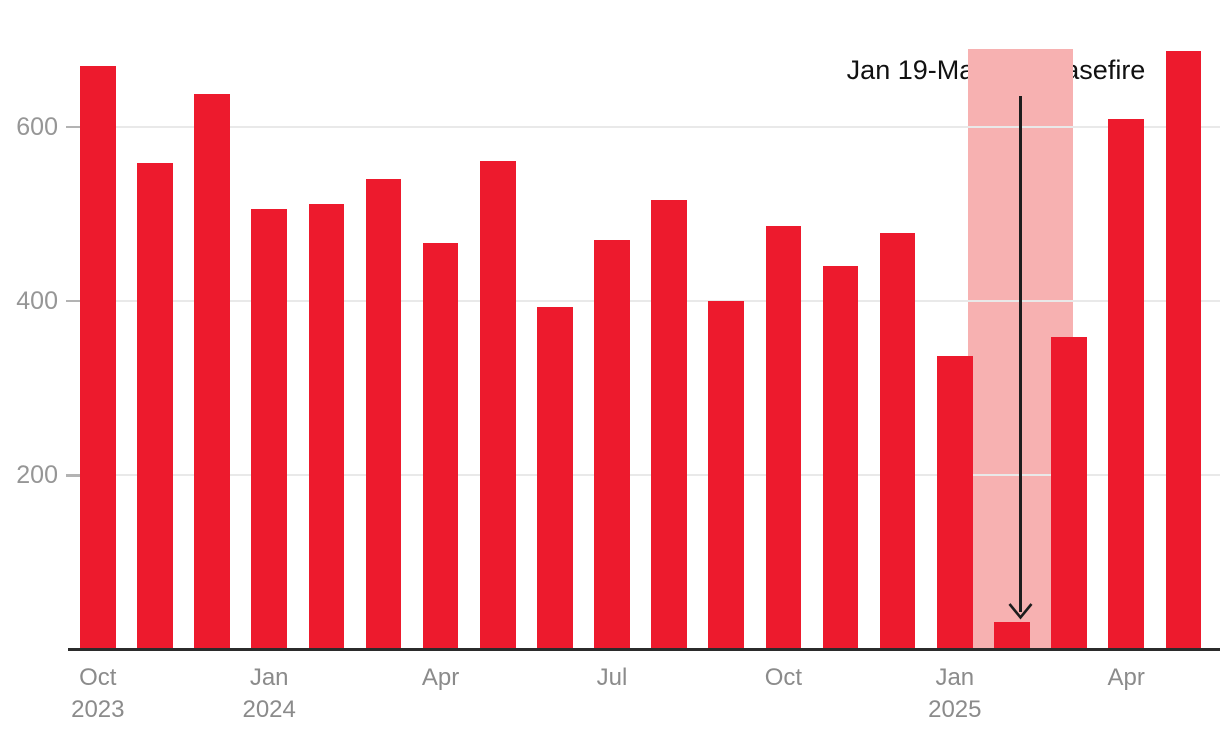 The image size is (1220, 744). Describe the element at coordinates (955, 503) in the screenshot. I see `bar-jan-2025` at that location.